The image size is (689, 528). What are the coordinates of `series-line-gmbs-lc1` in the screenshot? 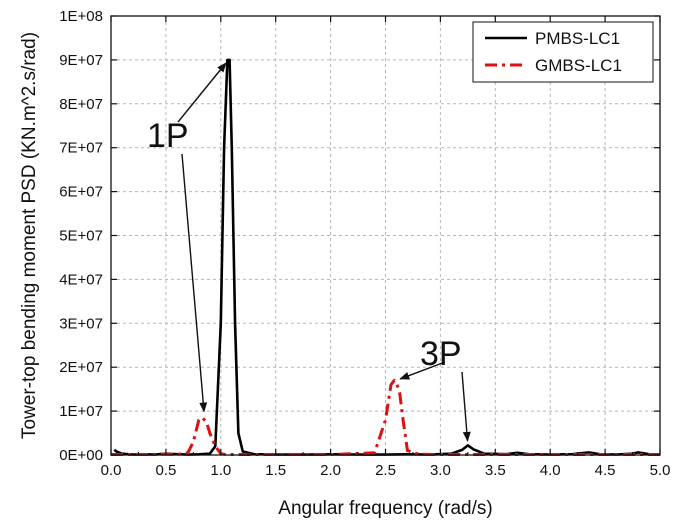 It's located at (385, 417).